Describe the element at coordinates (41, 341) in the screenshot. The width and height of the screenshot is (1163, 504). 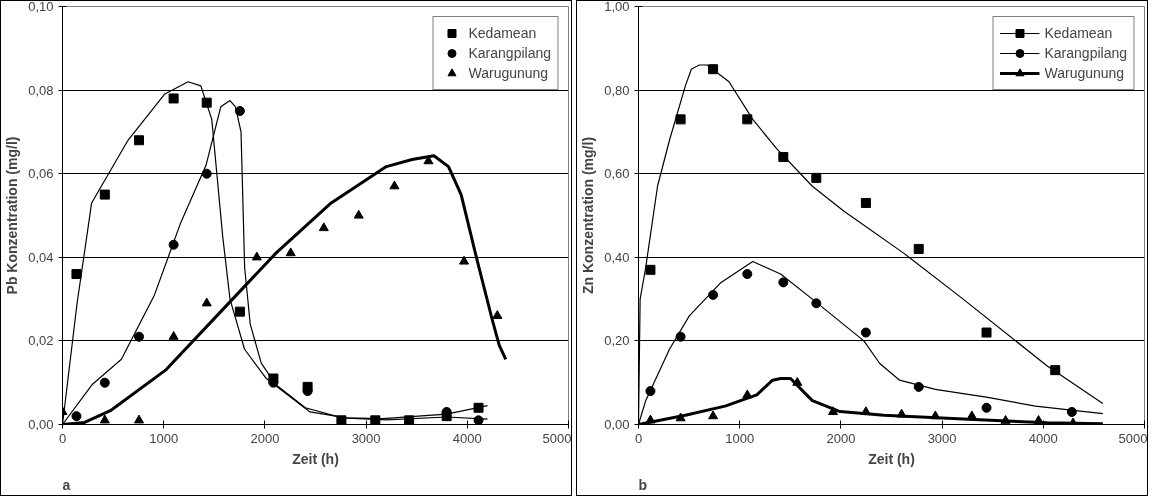
I see `y-tick-label: 0,02` at that location.